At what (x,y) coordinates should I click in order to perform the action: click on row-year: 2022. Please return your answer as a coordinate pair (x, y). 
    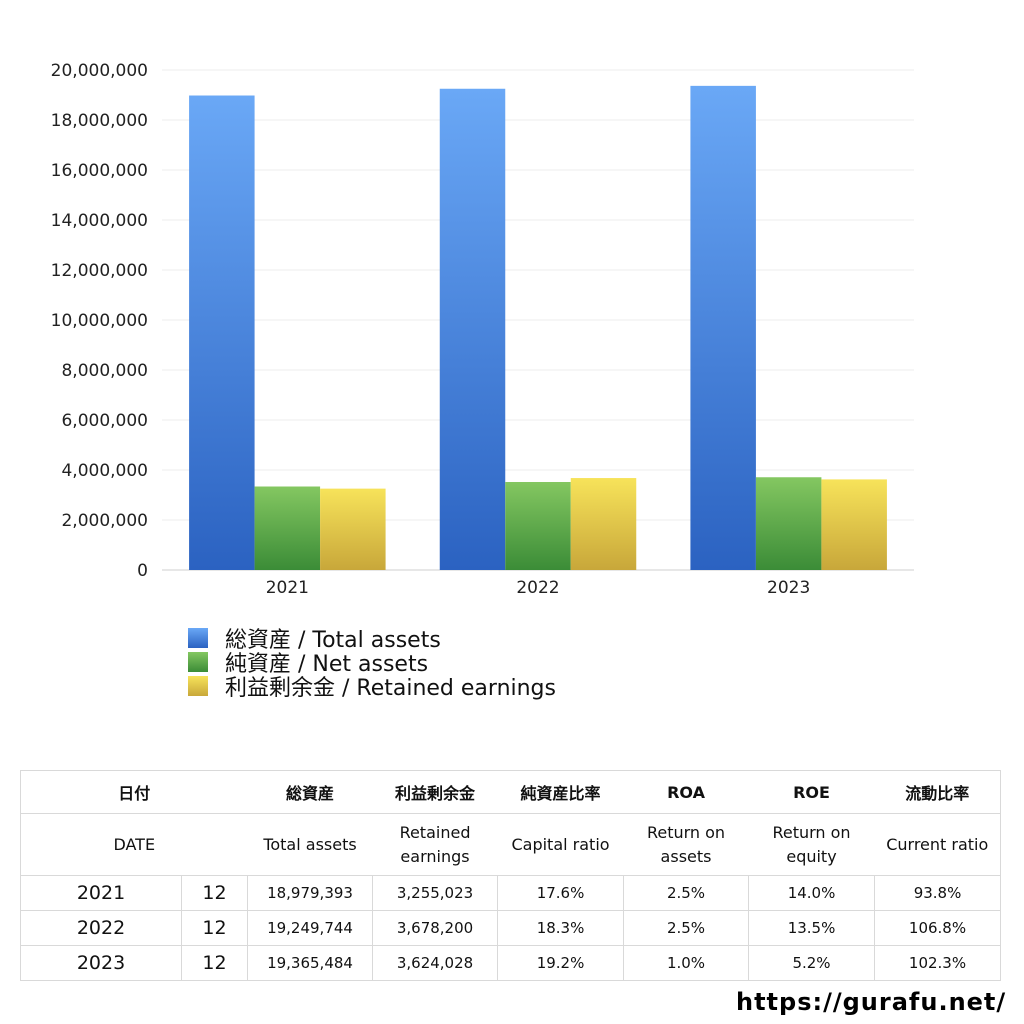
    Looking at the image, I should click on (101, 928).